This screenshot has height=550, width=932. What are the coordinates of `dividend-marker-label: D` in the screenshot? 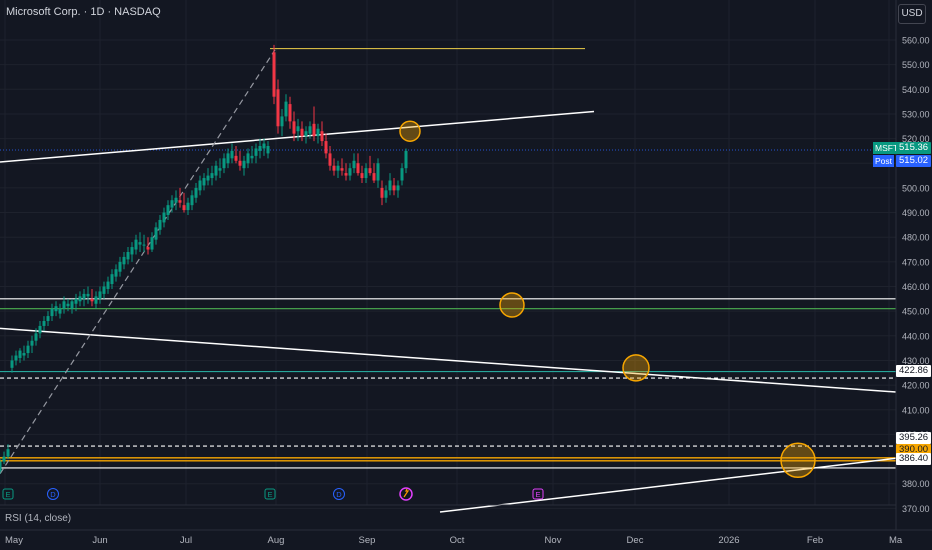 It's located at (53, 494).